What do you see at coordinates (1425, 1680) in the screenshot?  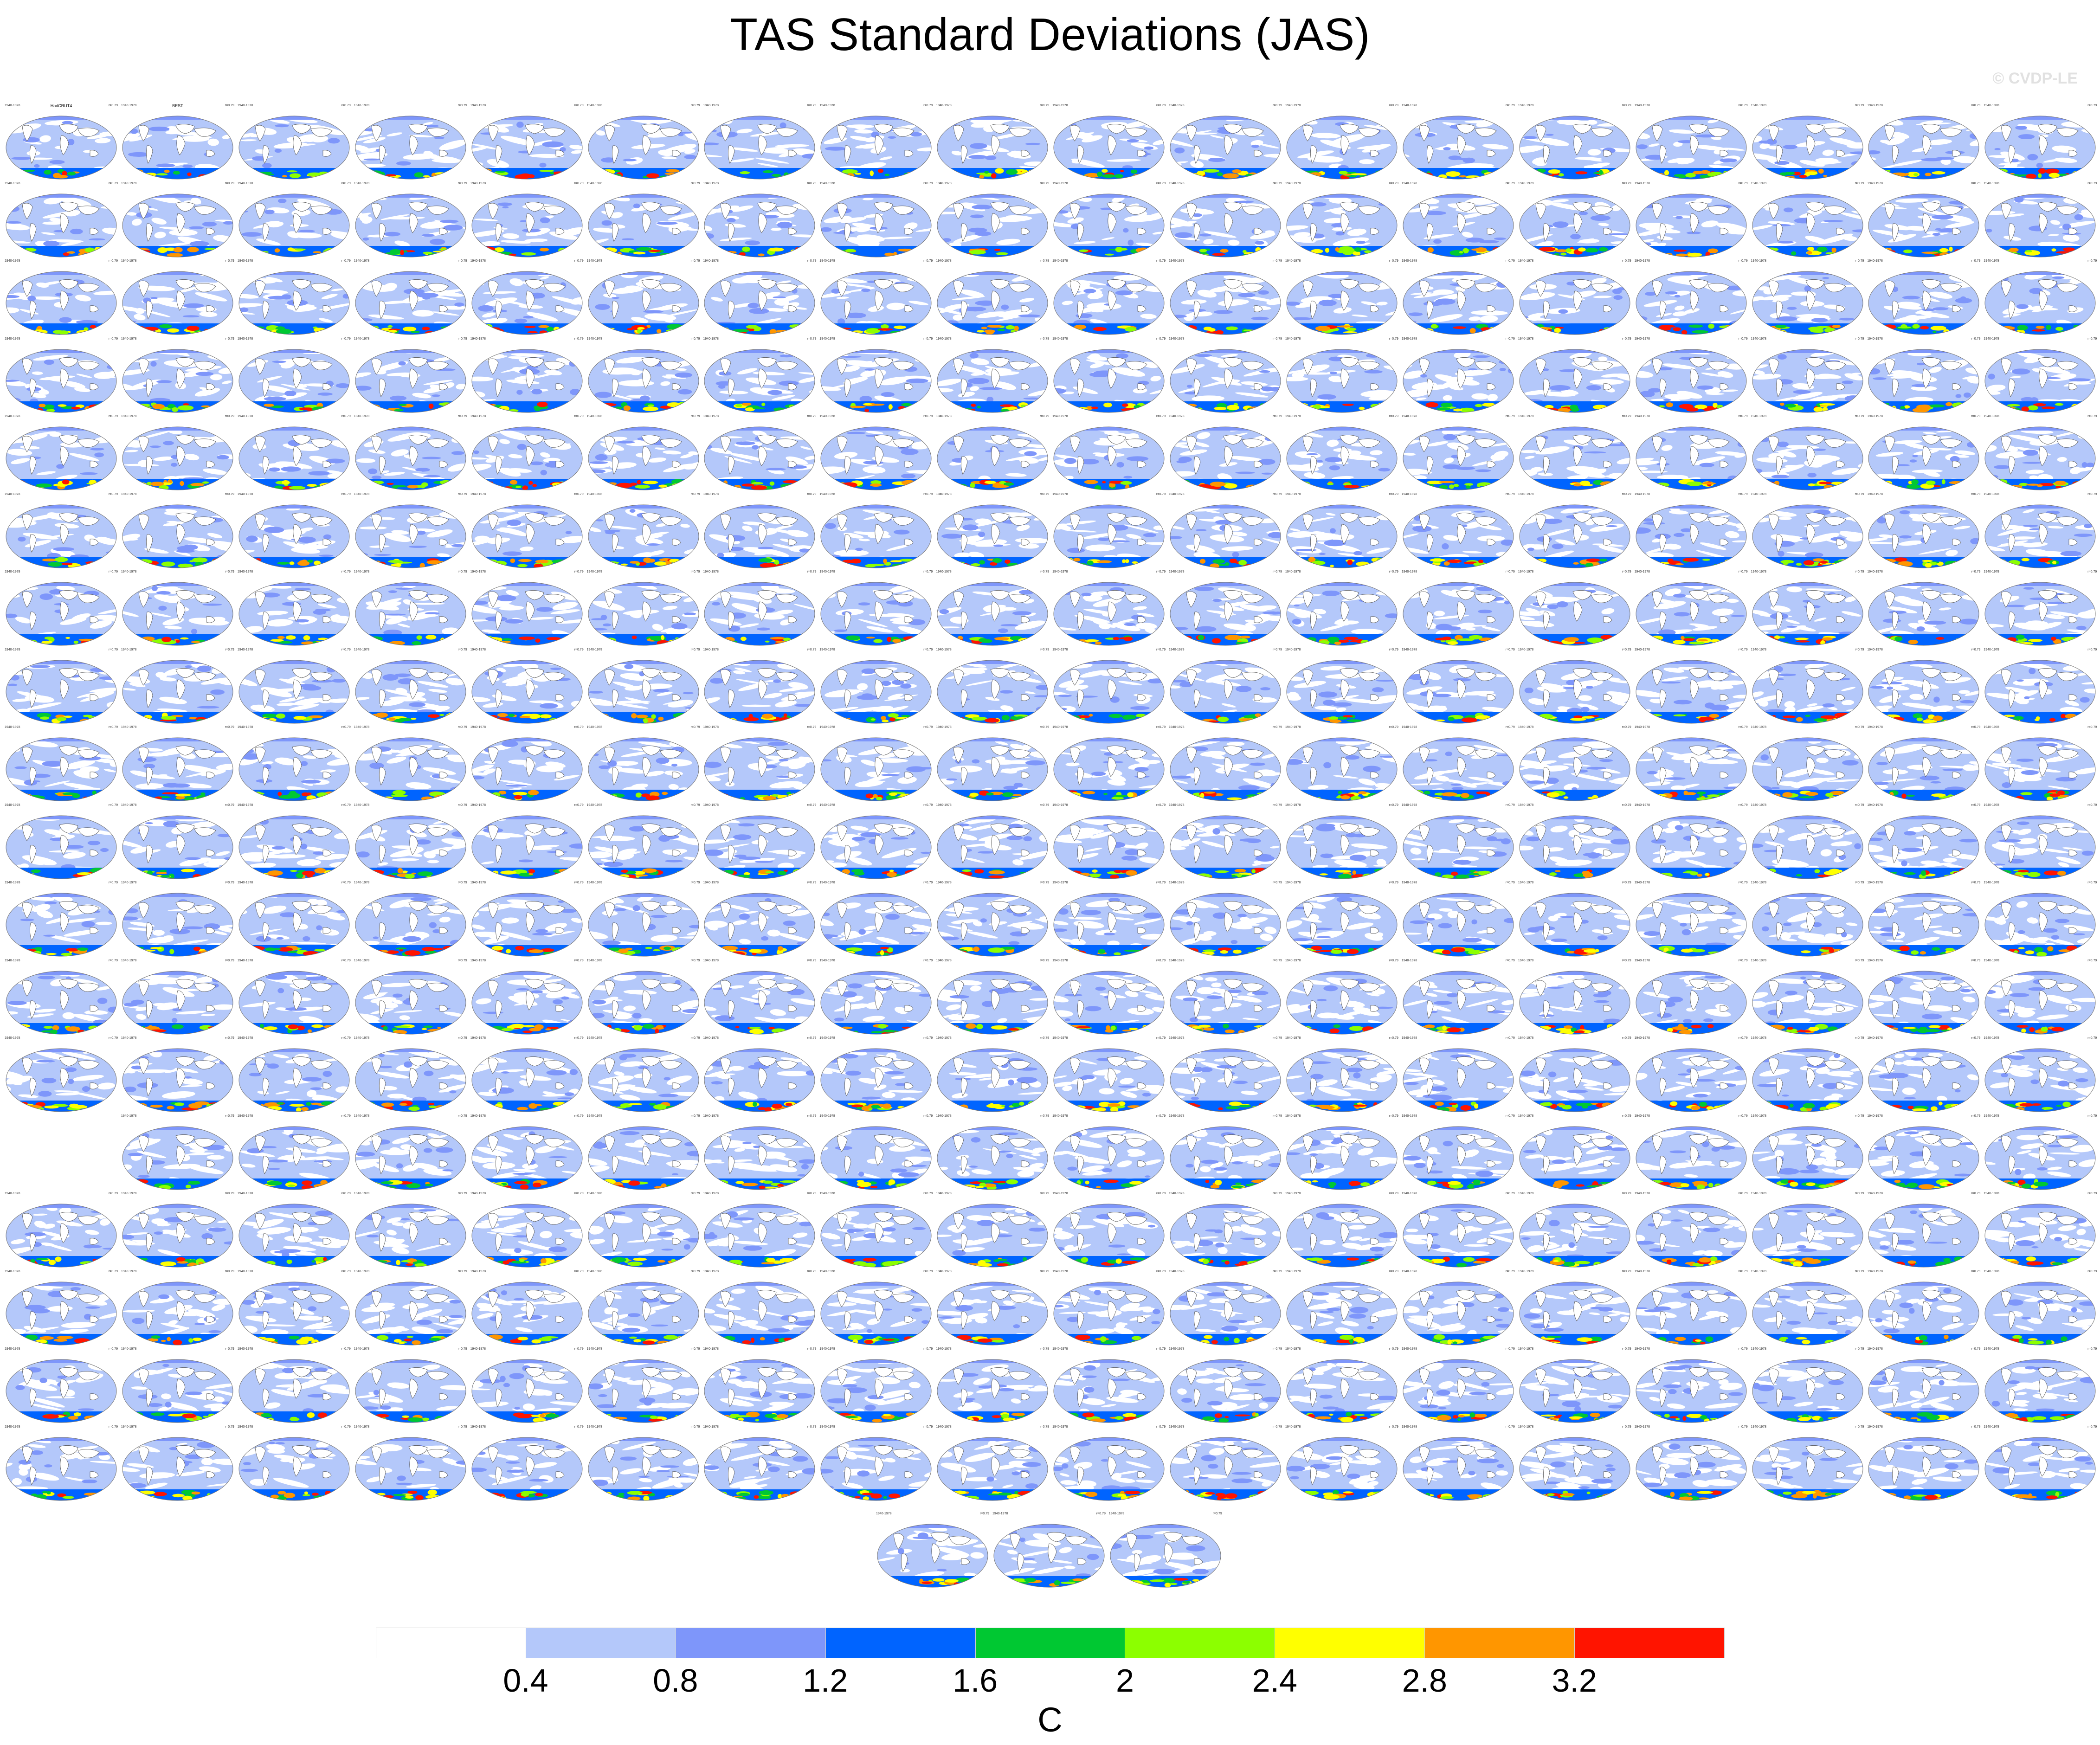 I see `colorbar-tick-label: 2.8` at bounding box center [1425, 1680].